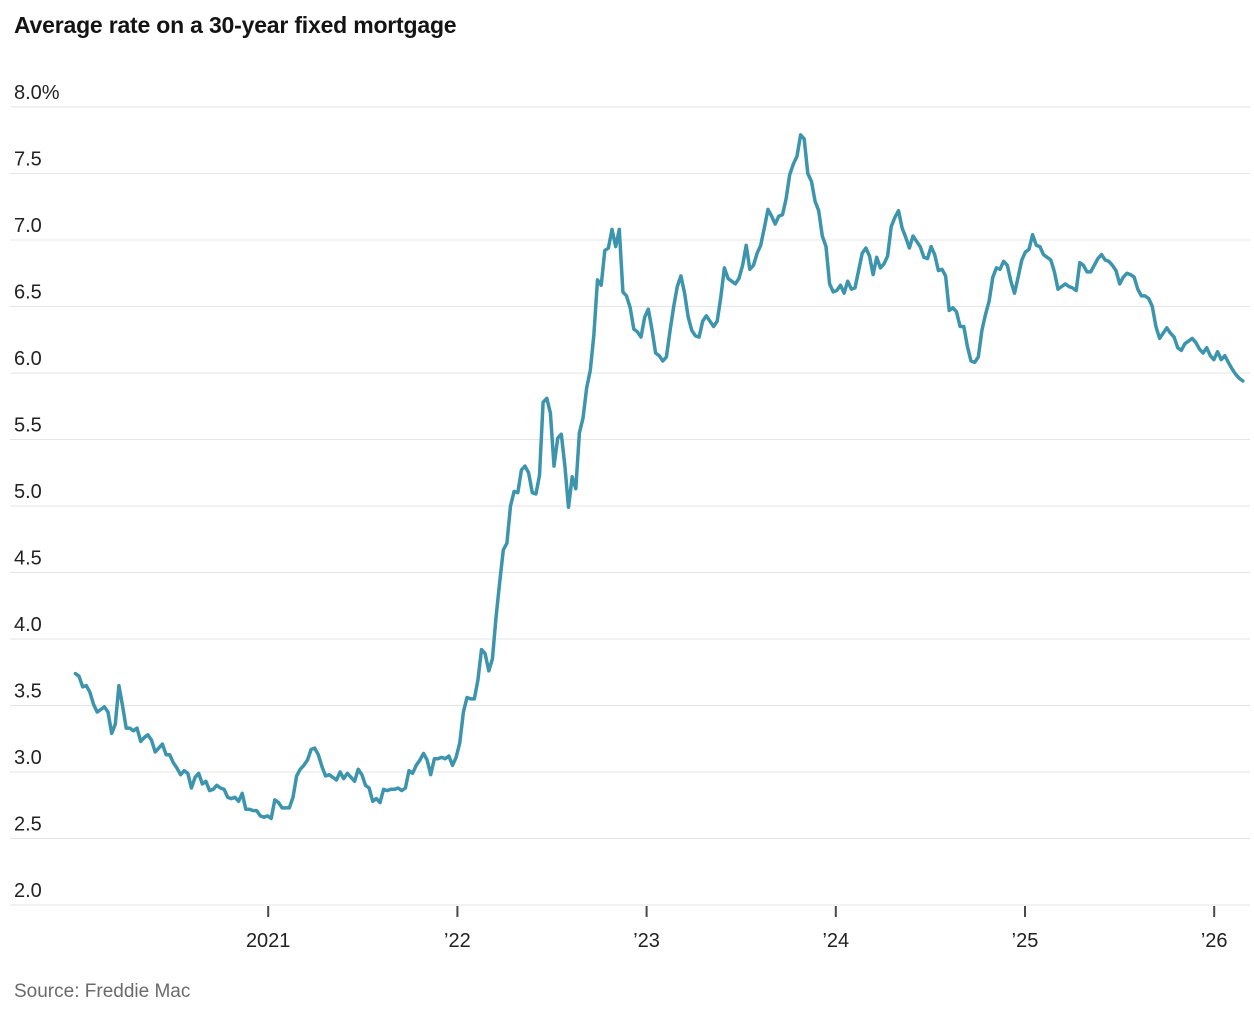 This screenshot has width=1254, height=1018. Describe the element at coordinates (28, 559) in the screenshot. I see `y-axis-label: 4.5` at that location.